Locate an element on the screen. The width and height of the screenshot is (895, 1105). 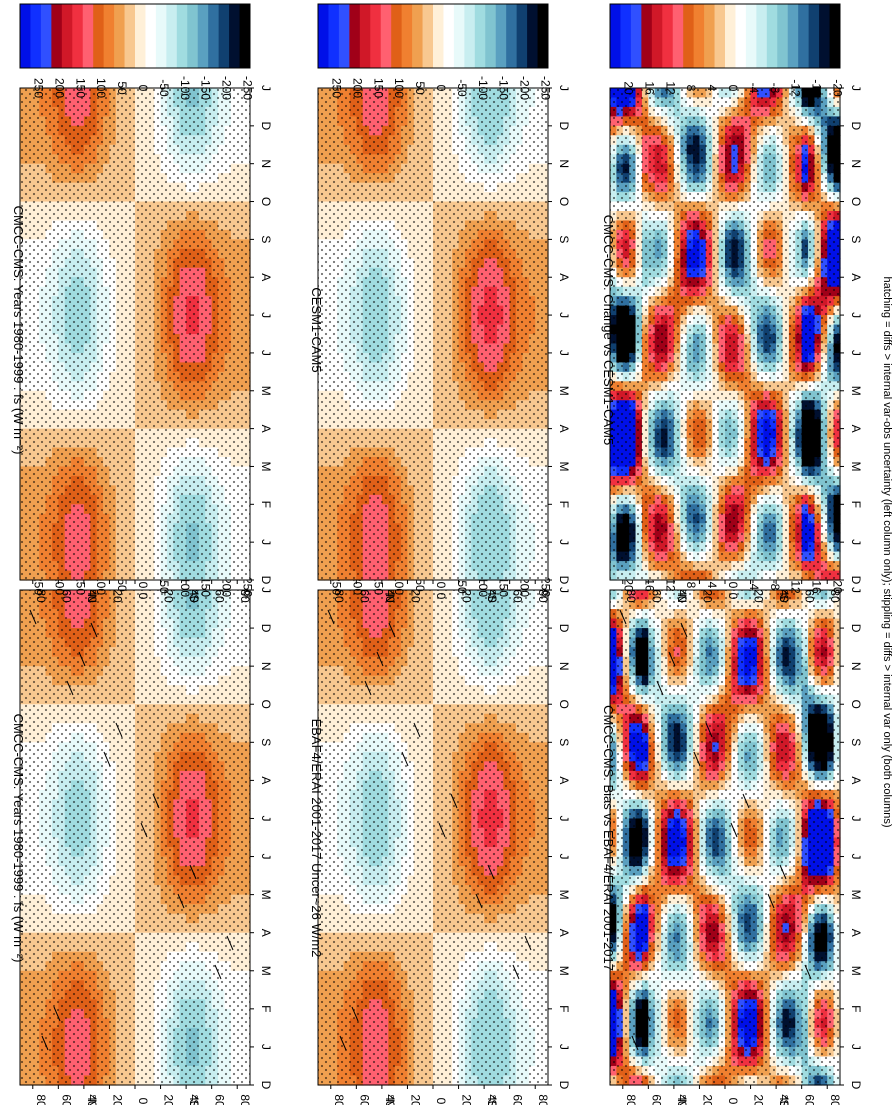
colorbar-label: -50 is located at coordinates (164, 88).